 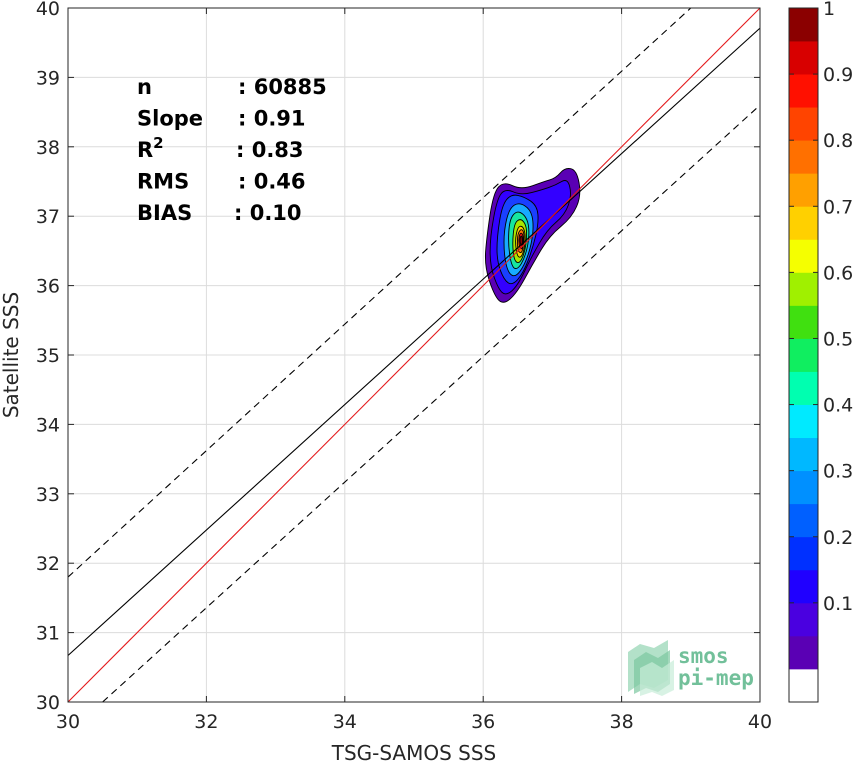 What do you see at coordinates (48, 495) in the screenshot?
I see `y-tick-label: 33` at bounding box center [48, 495].